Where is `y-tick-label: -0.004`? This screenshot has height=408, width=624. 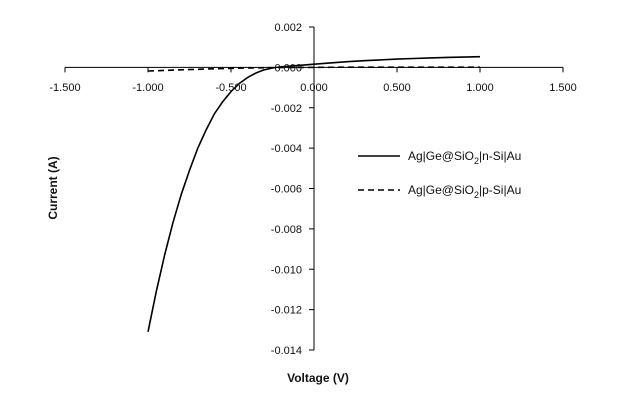
y-tick-label: -0.004 is located at coordinates (286, 149).